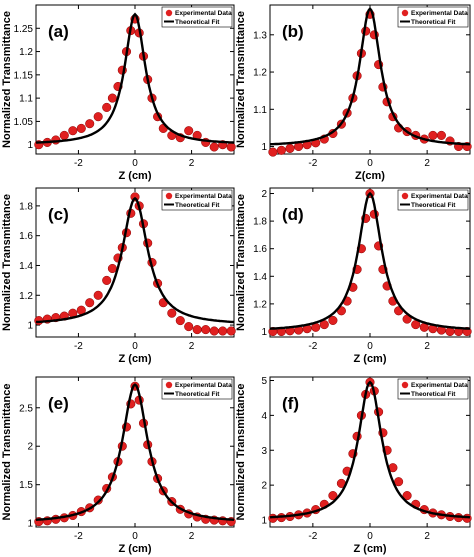  Describe the element at coordinates (293, 214) in the screenshot. I see `panel-label: (d)` at that location.